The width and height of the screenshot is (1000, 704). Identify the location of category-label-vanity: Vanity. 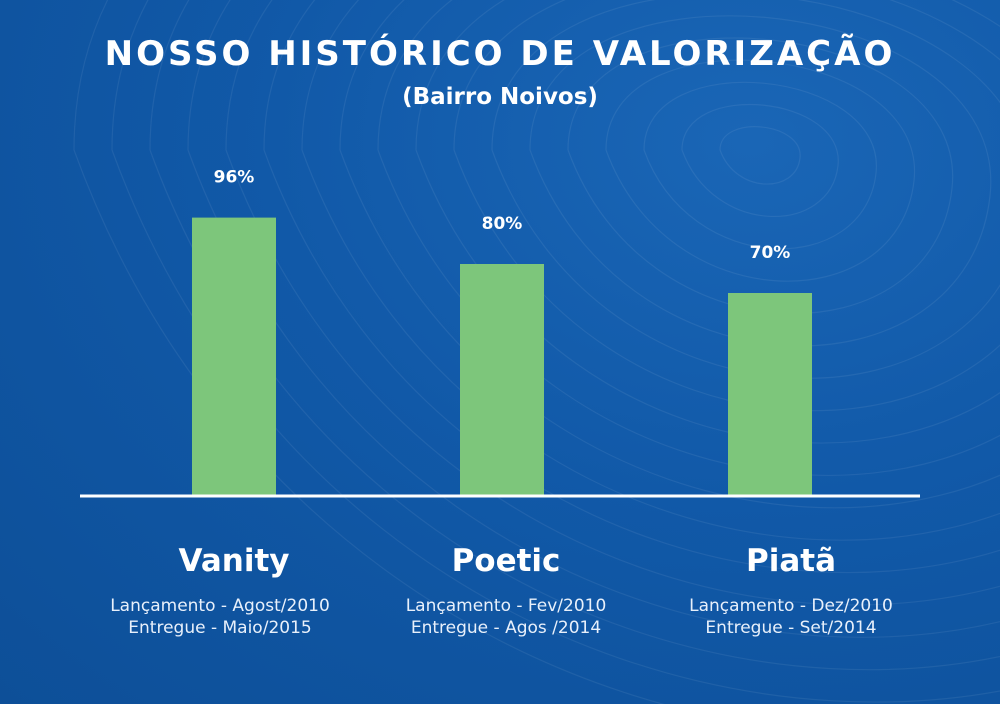
(234, 561).